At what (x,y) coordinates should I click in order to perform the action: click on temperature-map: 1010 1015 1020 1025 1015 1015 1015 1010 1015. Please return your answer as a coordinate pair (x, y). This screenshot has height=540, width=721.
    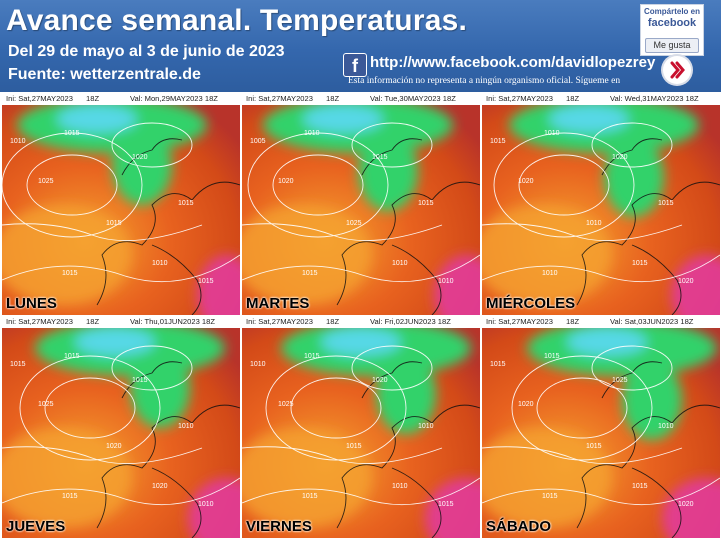
    Looking at the image, I should click on (121, 210).